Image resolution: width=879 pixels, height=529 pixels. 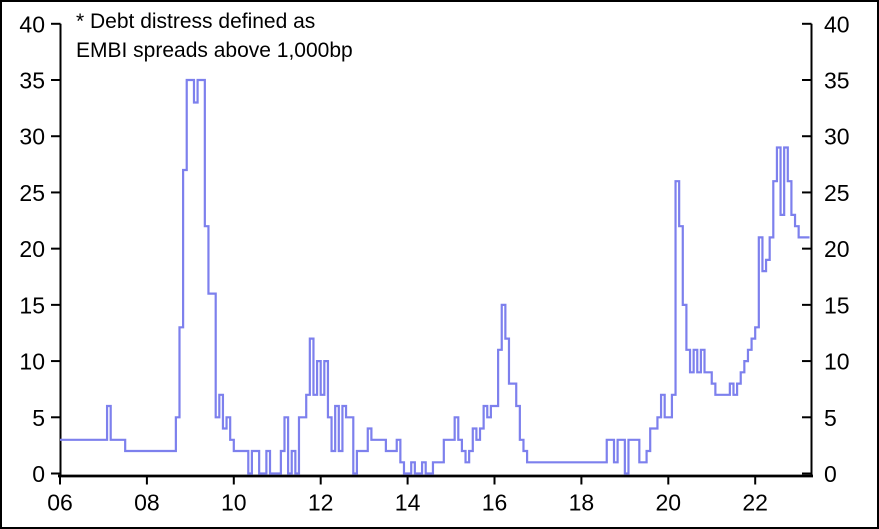 What do you see at coordinates (755, 503) in the screenshot?
I see `x-axis-label: 22` at bounding box center [755, 503].